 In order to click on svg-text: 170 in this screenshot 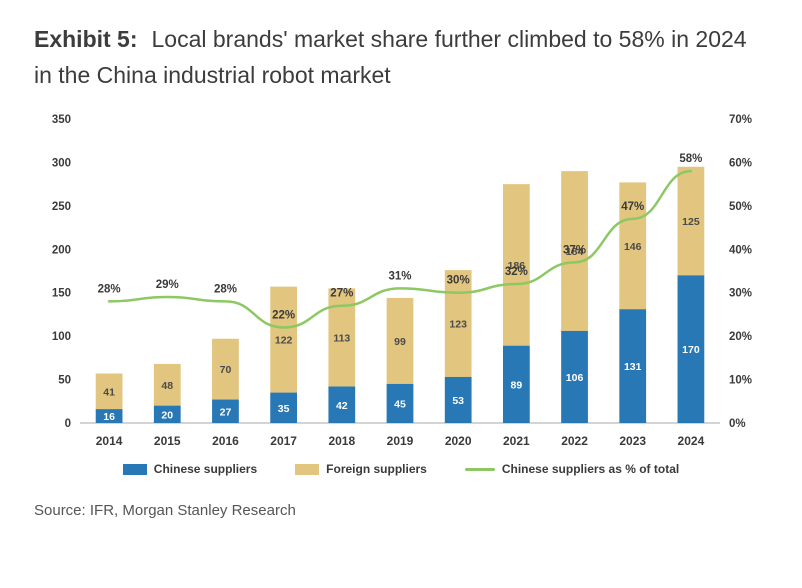, I will do `click(691, 350)`.